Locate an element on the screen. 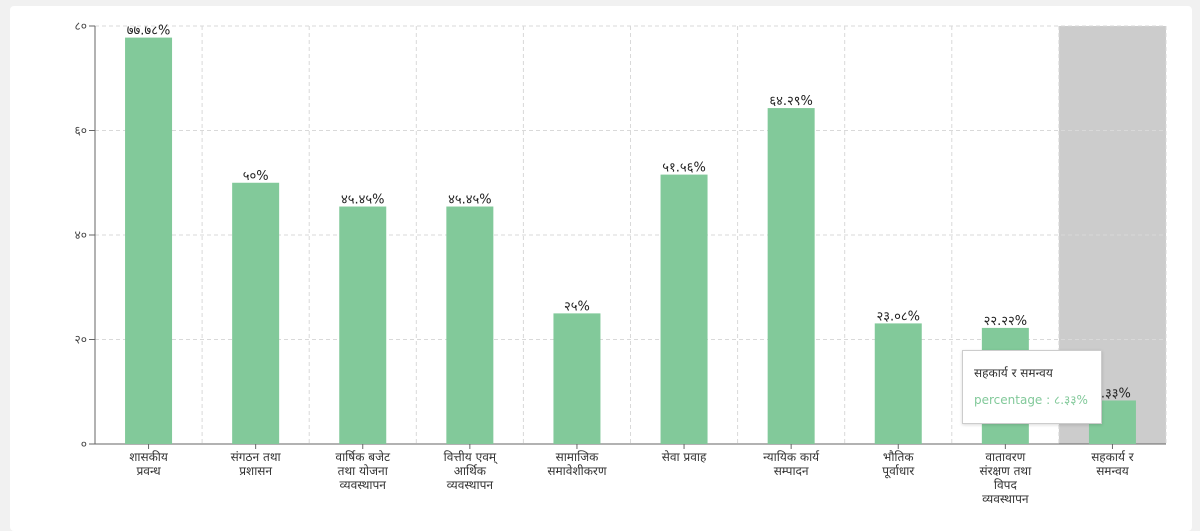 Image resolution: width=1200 pixels, height=531 pixels. data-label: ५०% is located at coordinates (256, 176).